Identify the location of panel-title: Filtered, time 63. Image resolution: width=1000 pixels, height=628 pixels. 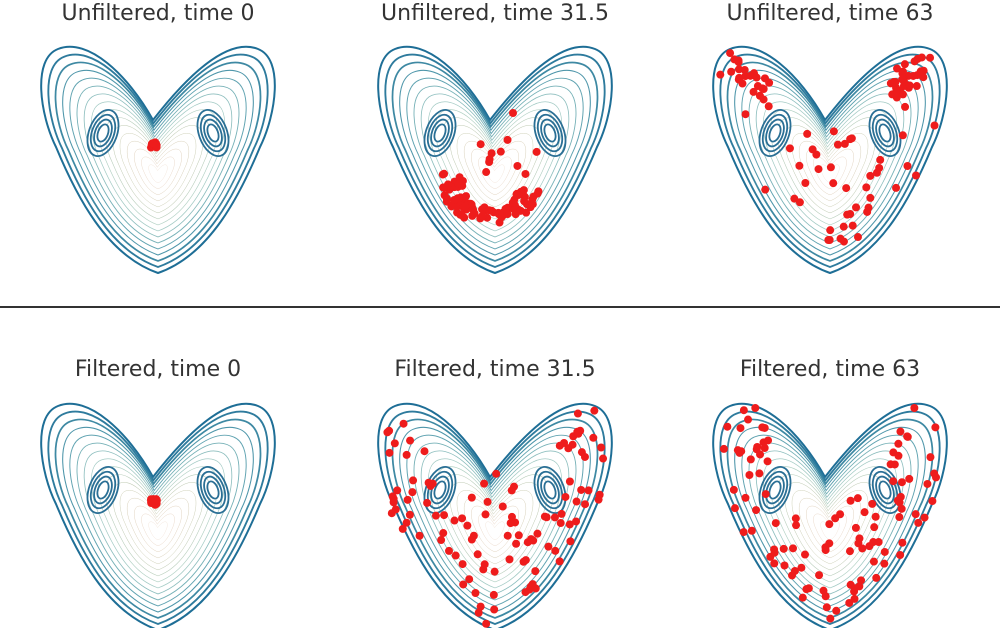
(830, 369).